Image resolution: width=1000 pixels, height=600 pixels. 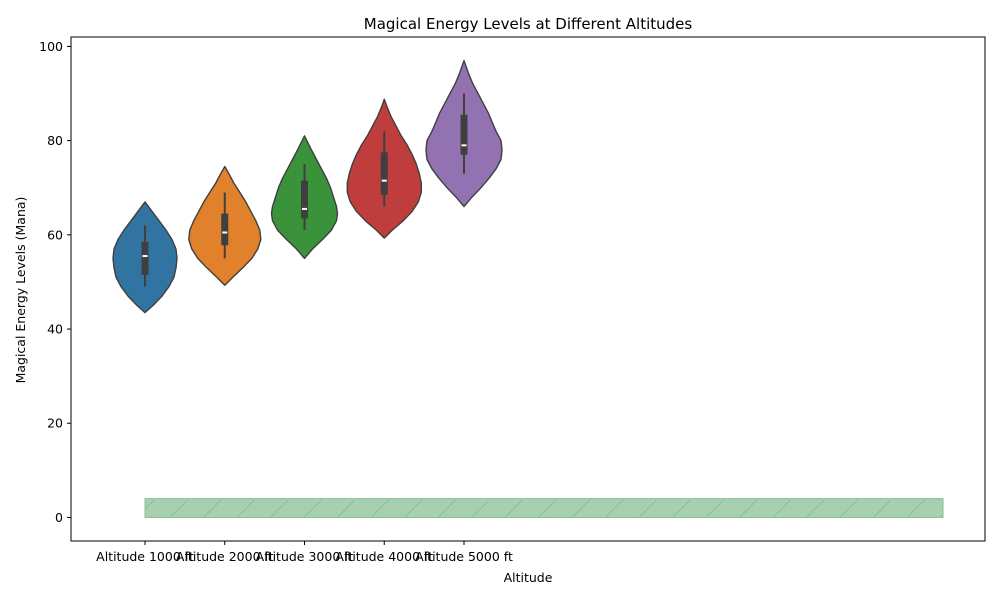 I want to click on y-tick-label: 80, so click(x=55, y=140).